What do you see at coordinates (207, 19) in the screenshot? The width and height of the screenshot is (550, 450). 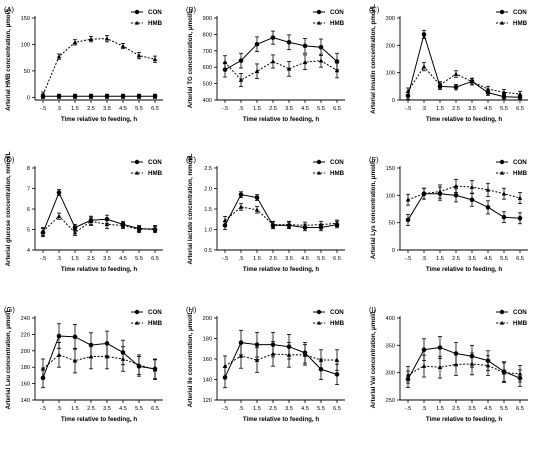 I see `y-tick-label: 900` at bounding box center [207, 19].